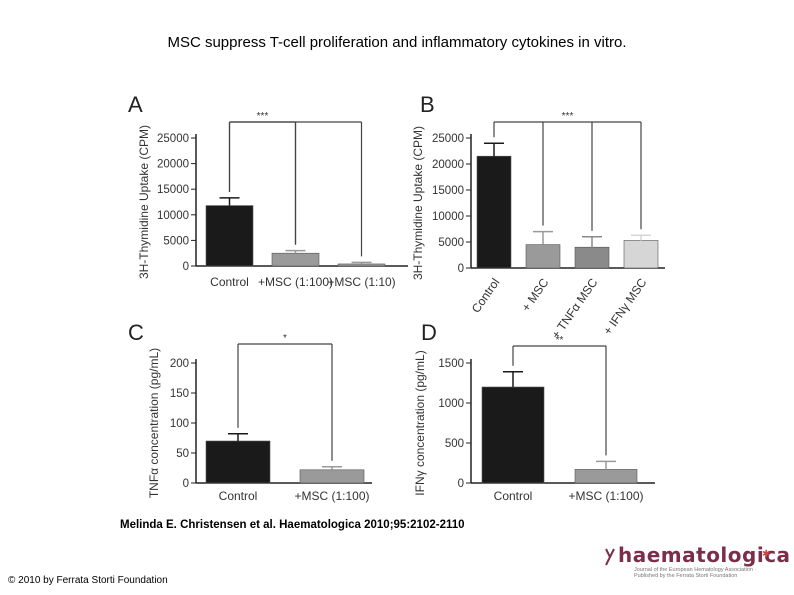  What do you see at coordinates (186, 267) in the screenshot?
I see `y-tick-label-a: 0` at bounding box center [186, 267].